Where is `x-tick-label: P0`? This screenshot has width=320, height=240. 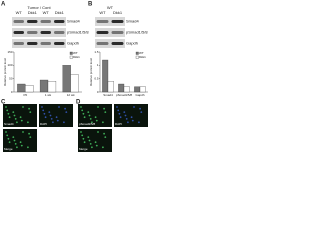 x-tick-label: P0 is located at coordinates (25, 95).